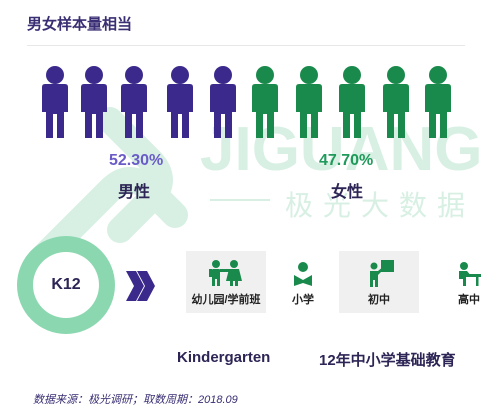 The width and height of the screenshot is (500, 417). I want to click on kindergarten-box, so click(226, 282).